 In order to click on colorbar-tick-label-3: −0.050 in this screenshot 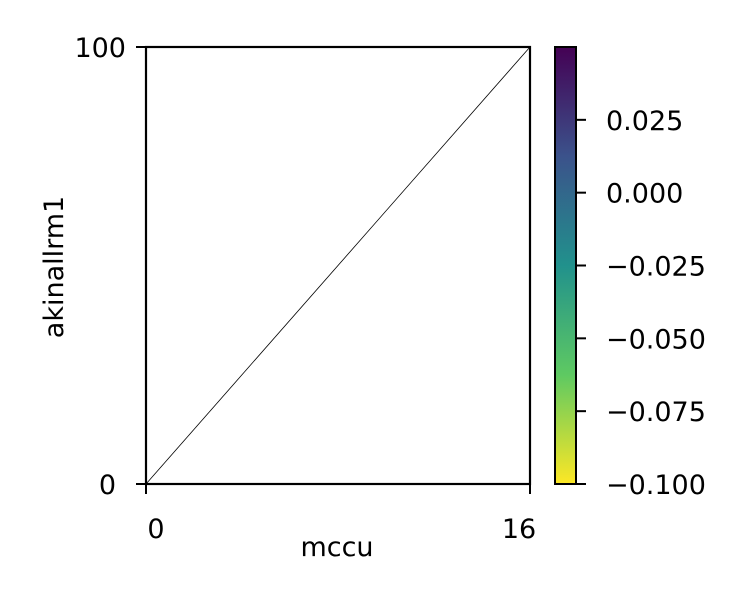, I will do `click(656, 339)`.